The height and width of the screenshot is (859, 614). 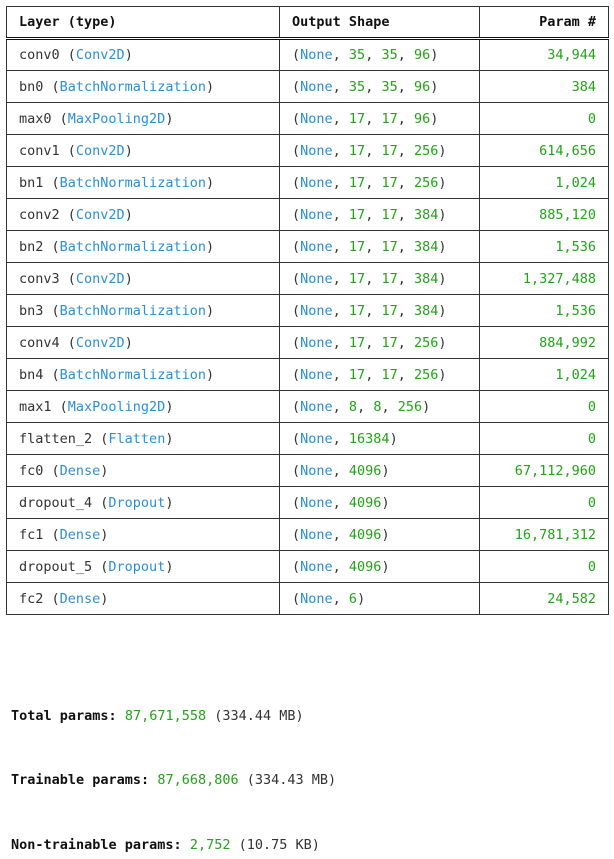 I want to click on layer-cell: conv4 (Conv2D), so click(x=143, y=342).